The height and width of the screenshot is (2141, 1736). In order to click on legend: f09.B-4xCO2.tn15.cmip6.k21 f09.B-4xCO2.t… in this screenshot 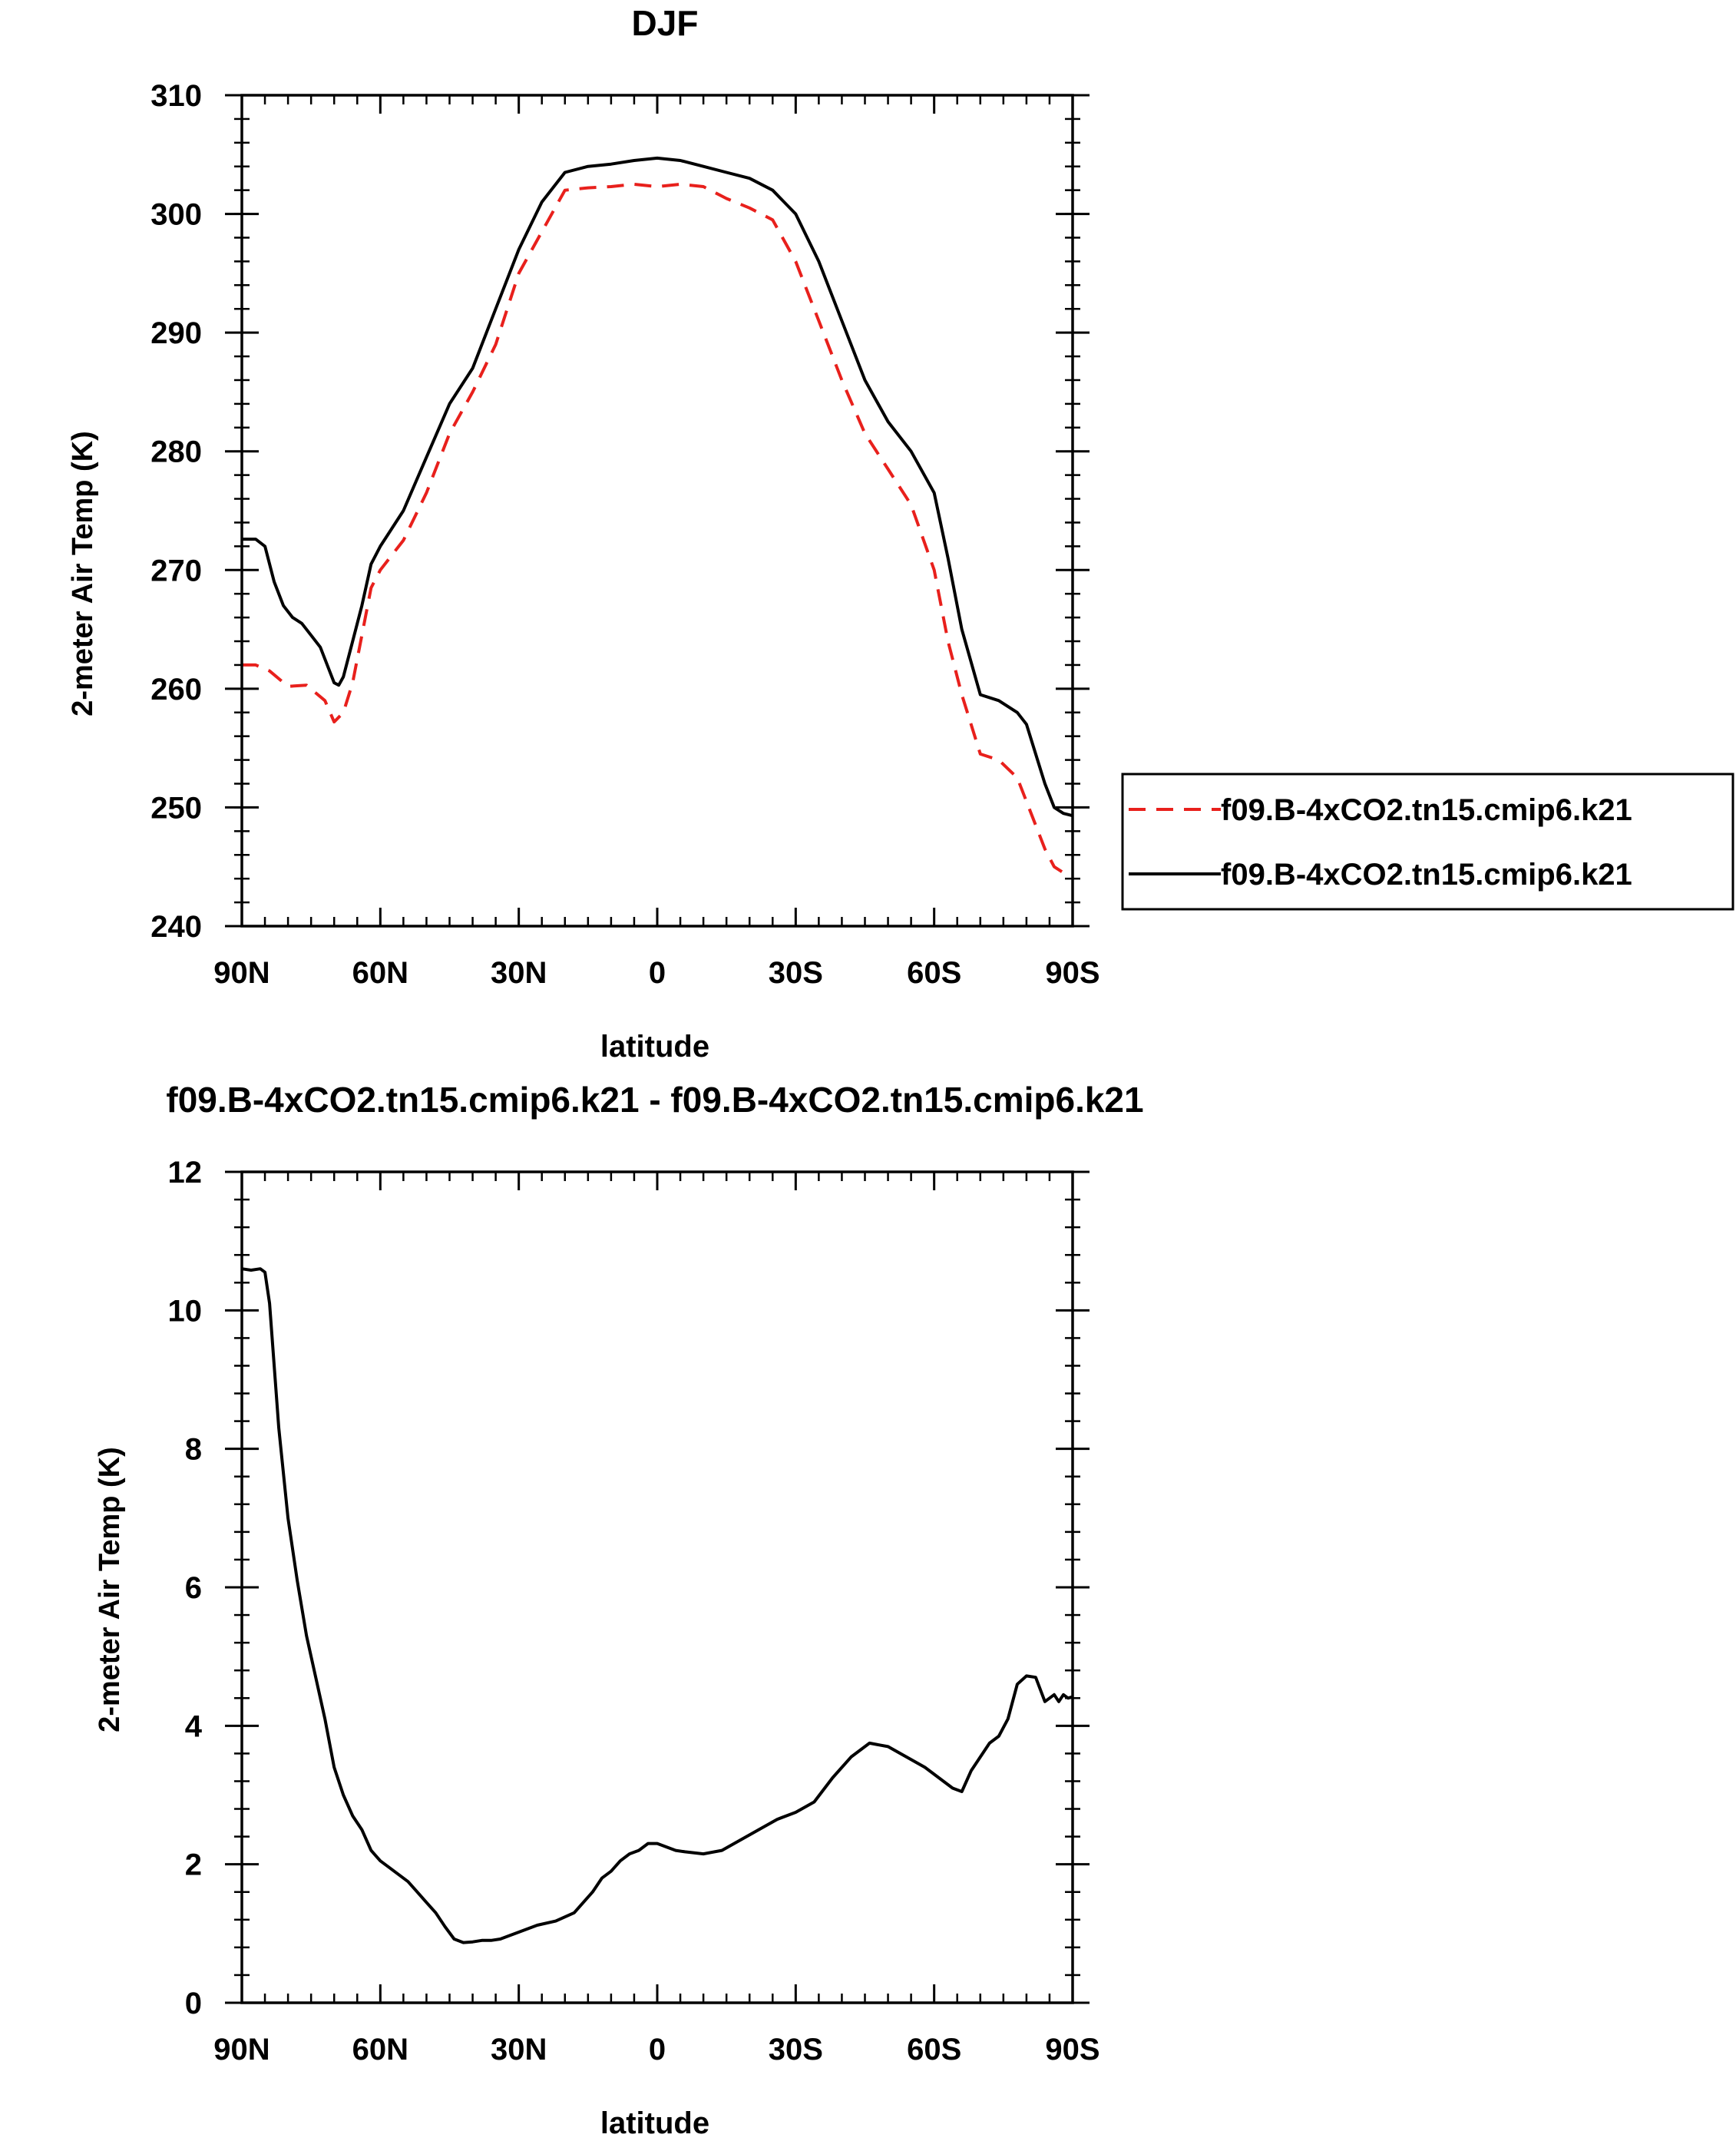, I will do `click(1427, 842)`.